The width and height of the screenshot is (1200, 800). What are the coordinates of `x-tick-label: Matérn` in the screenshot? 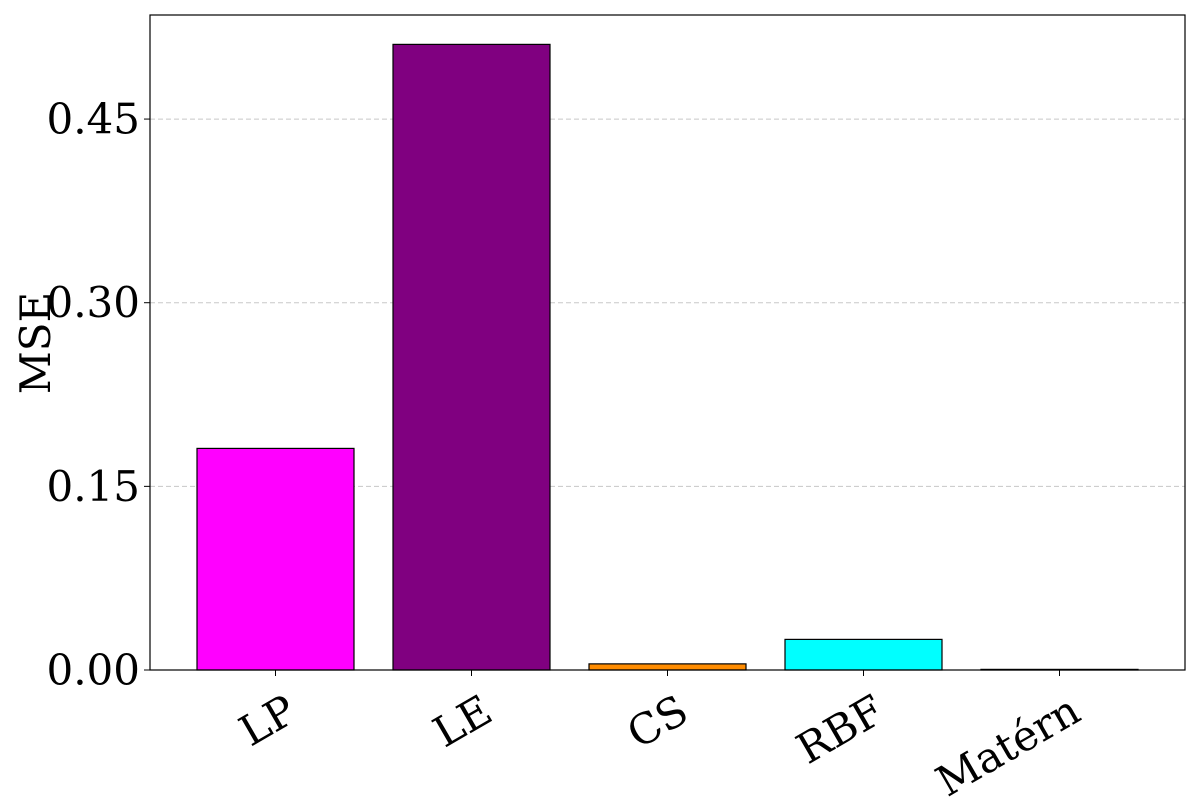 It's located at (1008, 742).